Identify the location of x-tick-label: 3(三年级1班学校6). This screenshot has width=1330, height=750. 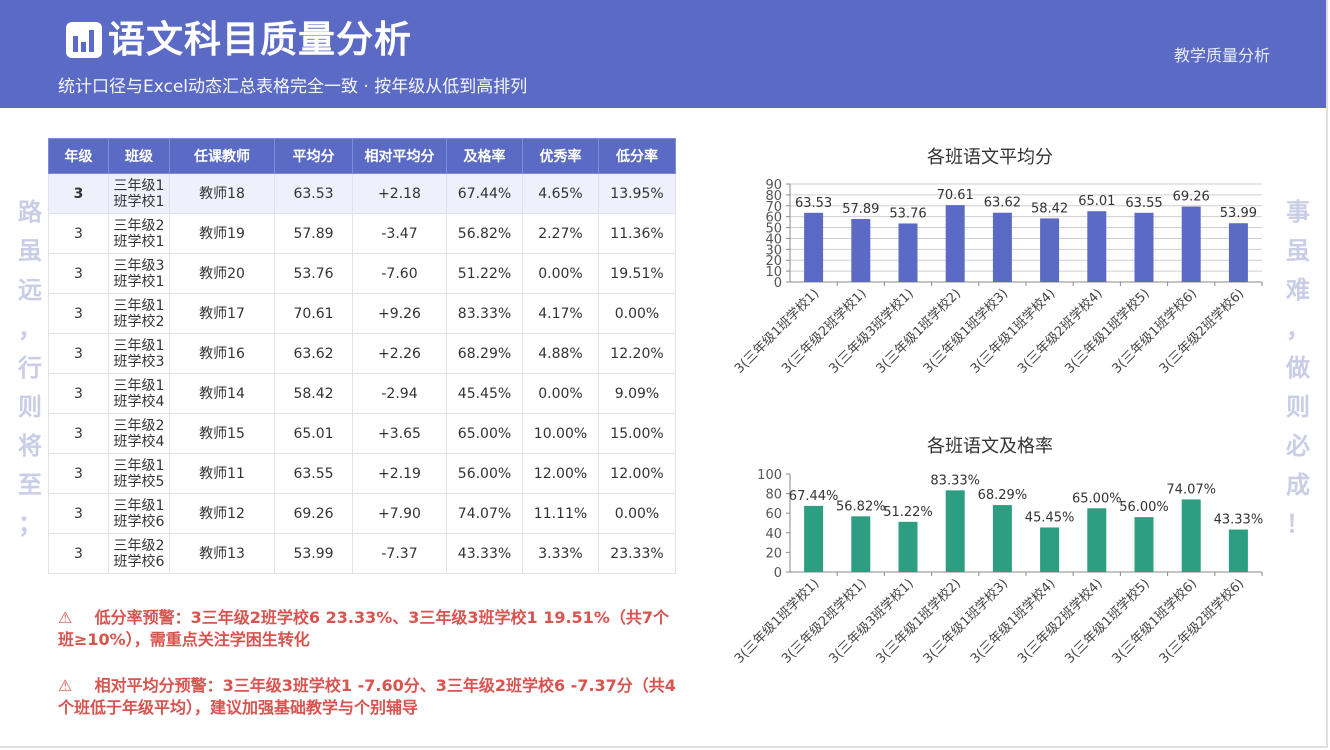
(1154, 331).